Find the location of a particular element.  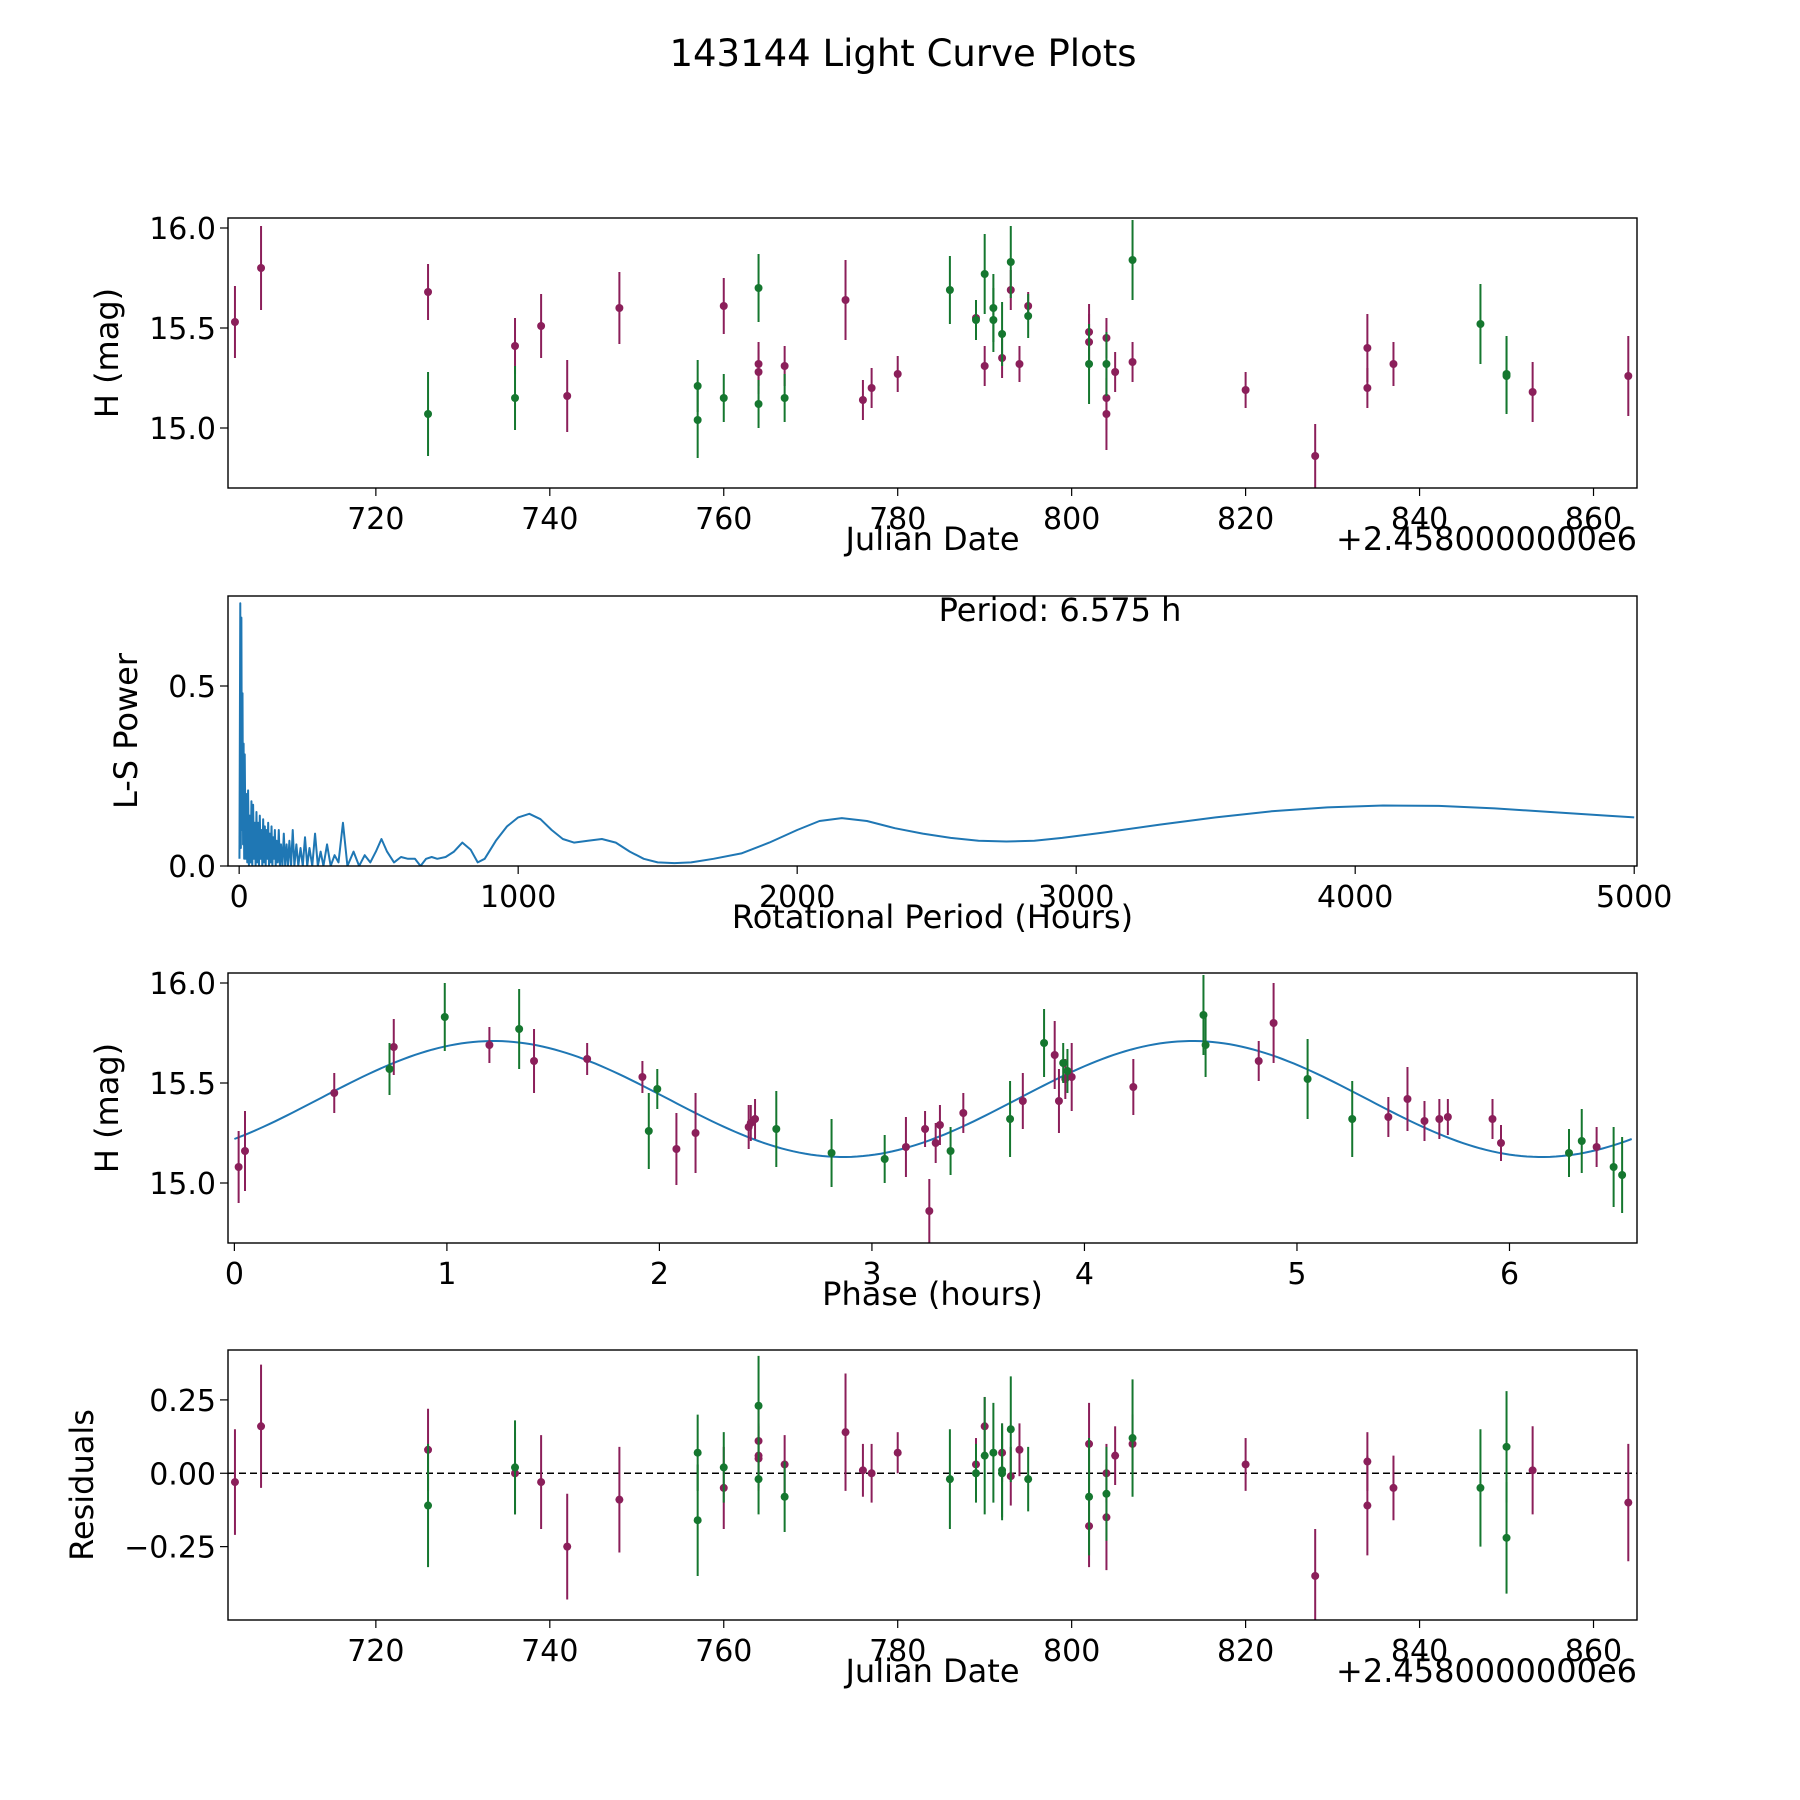

y-axis-label: L-S Power is located at coordinates (126, 730).